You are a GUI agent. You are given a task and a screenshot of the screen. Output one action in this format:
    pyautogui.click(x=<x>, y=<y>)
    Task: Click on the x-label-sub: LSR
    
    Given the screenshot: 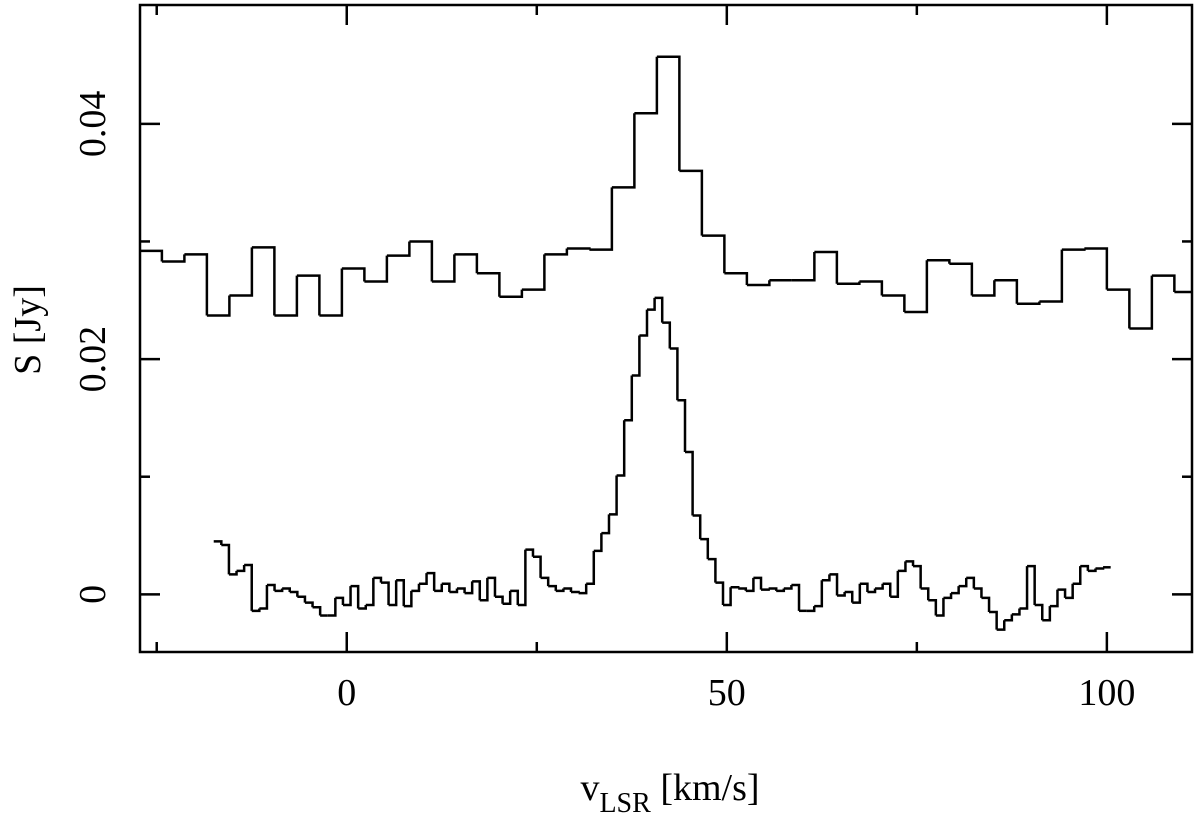 What is the action you would take?
    pyautogui.click(x=625, y=803)
    